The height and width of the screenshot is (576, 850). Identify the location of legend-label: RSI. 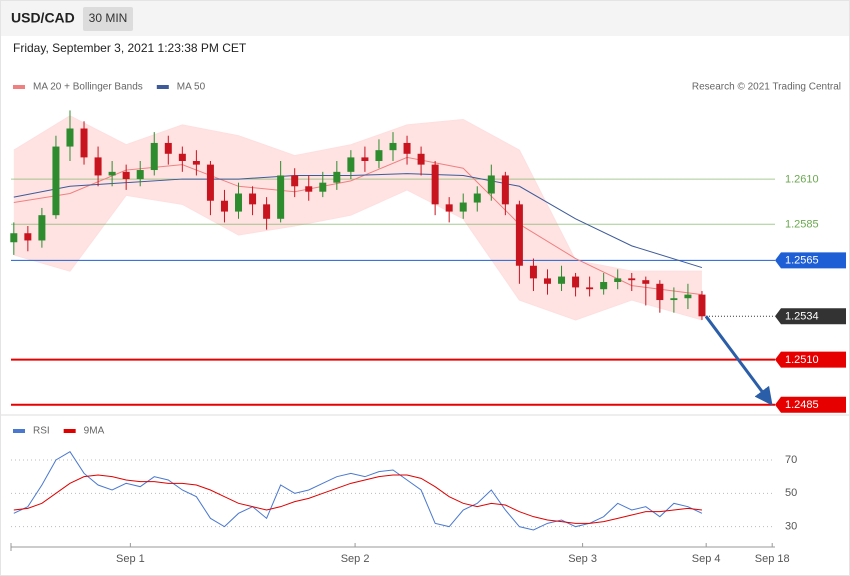
(41, 431).